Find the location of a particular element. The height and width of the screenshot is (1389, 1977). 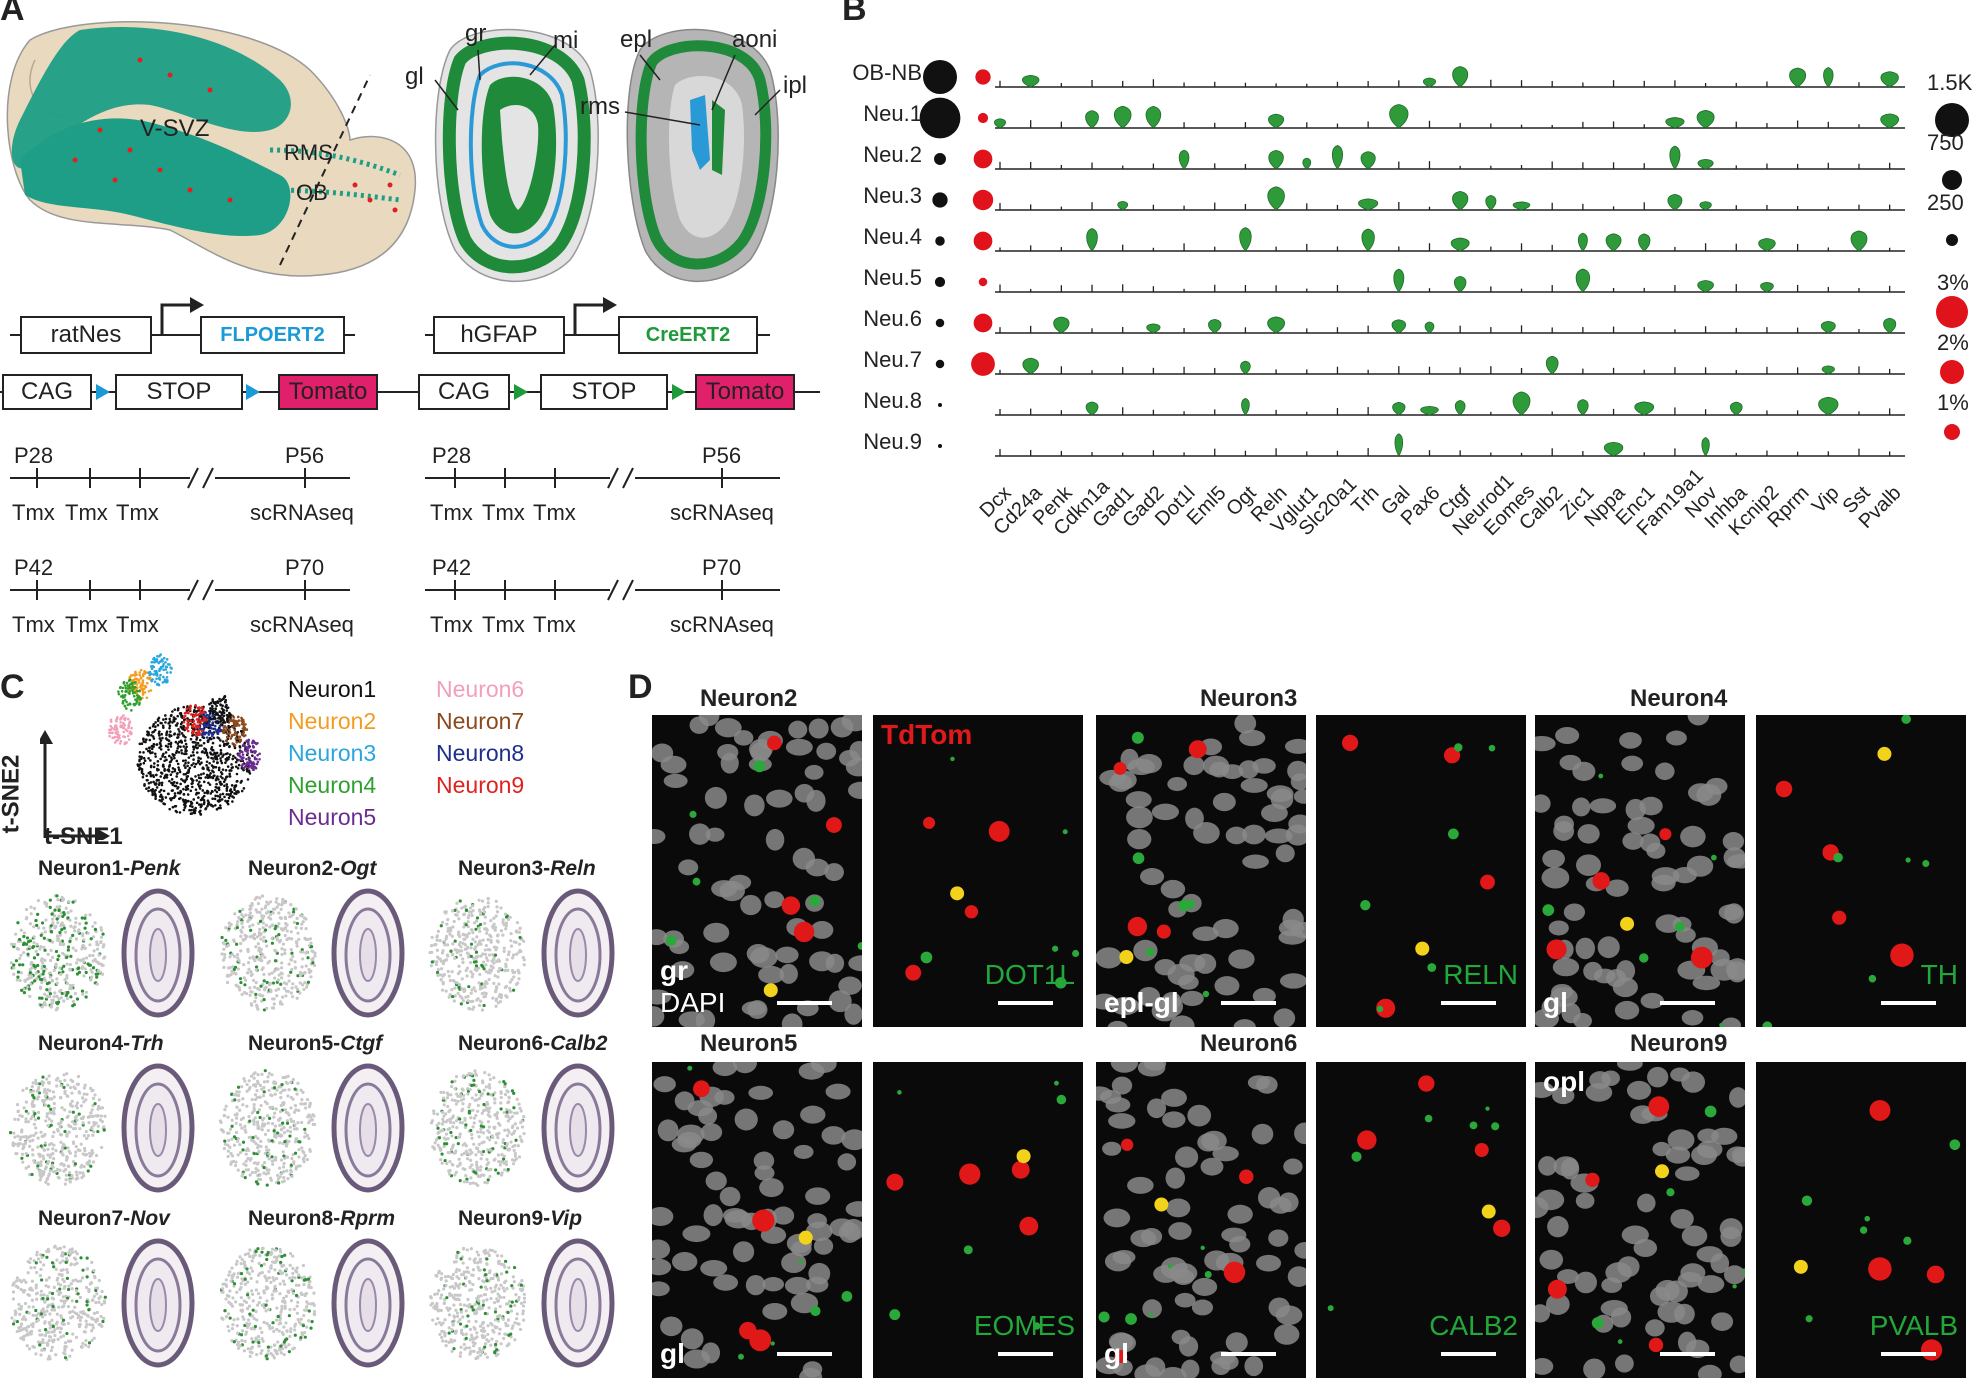

micrograph-label: epl-gl is located at coordinates (1141, 1002).